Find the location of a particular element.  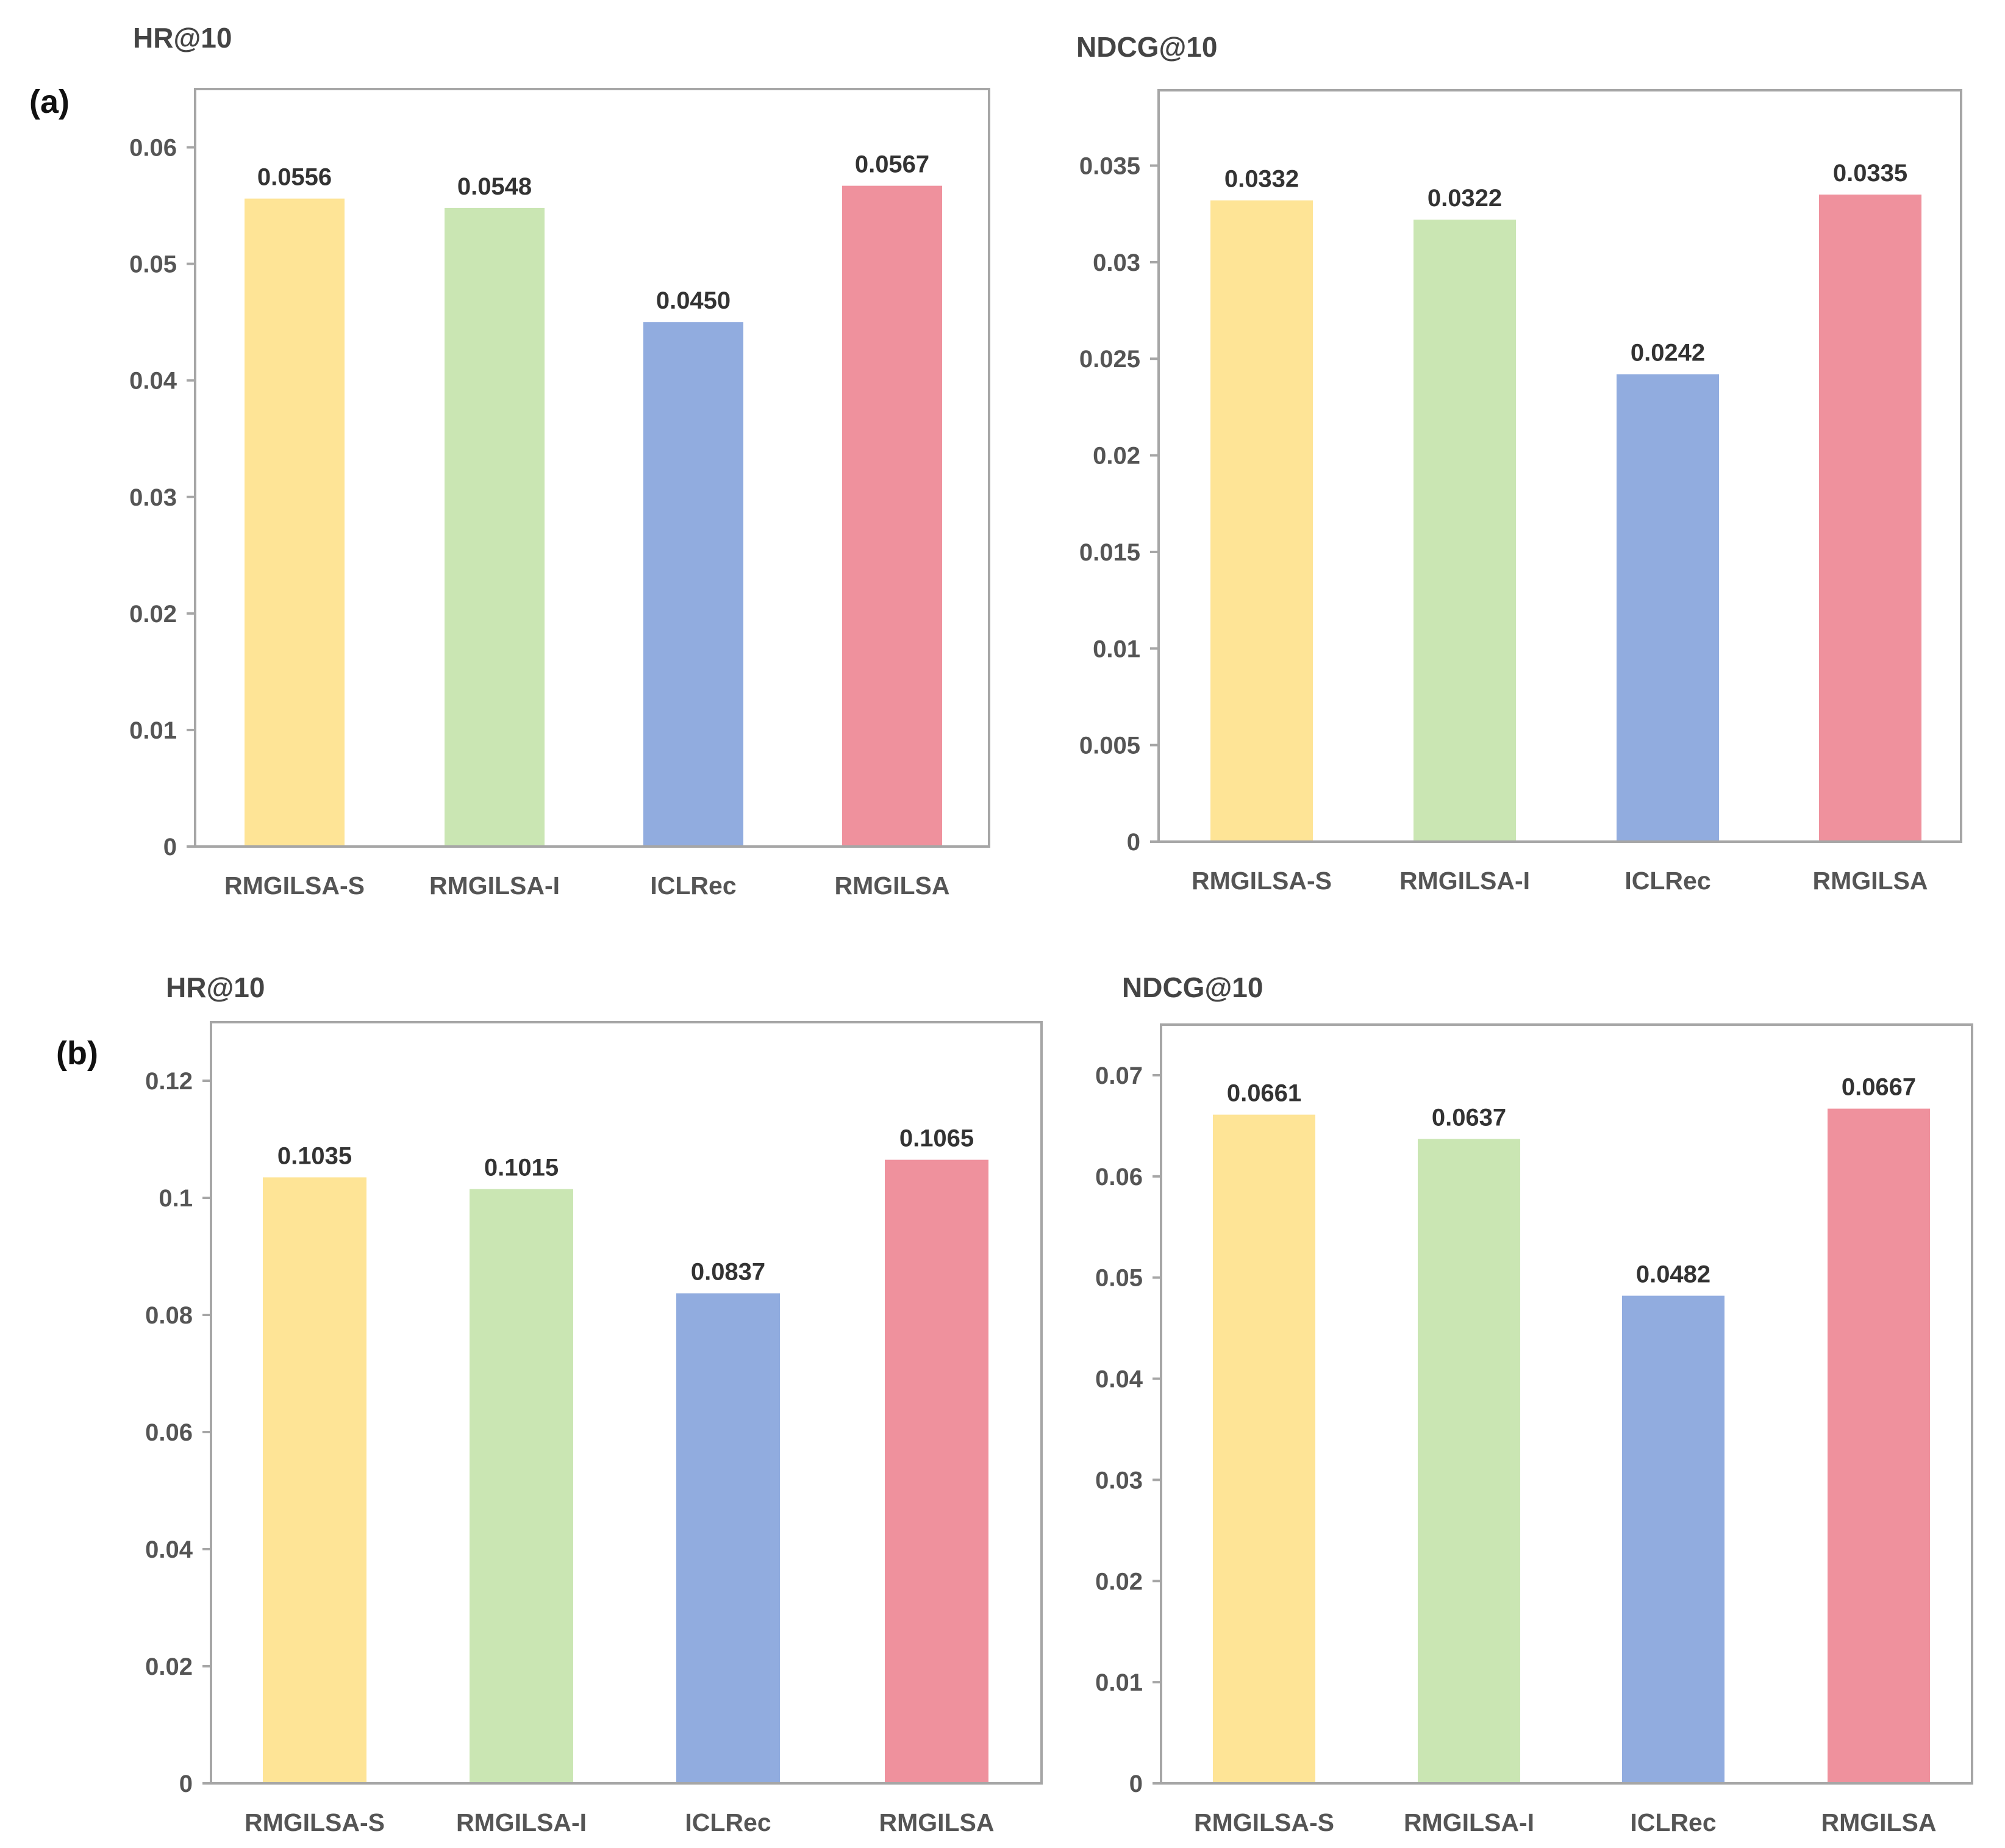

data-label: 0.0637 is located at coordinates (1469, 1117).